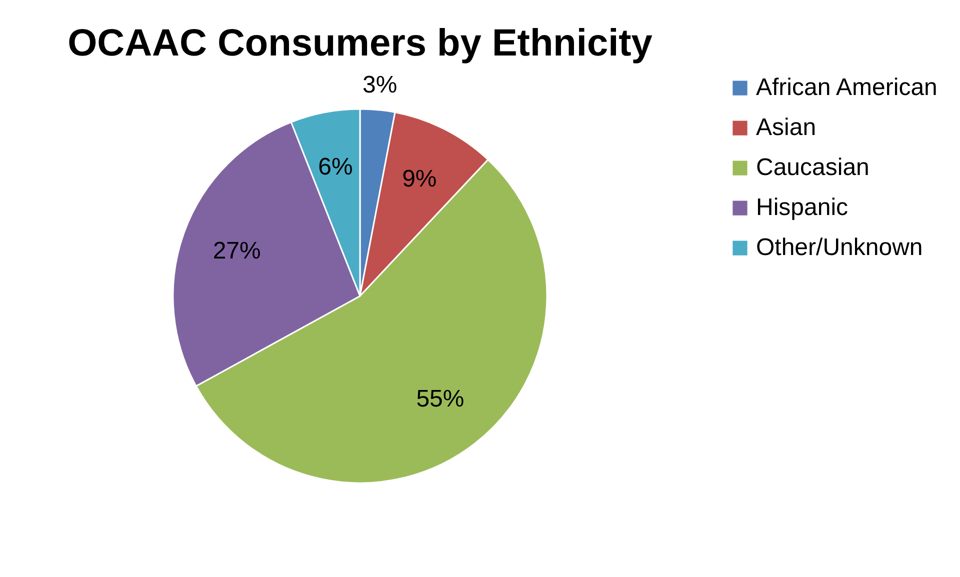 The width and height of the screenshot is (960, 577). I want to click on data-label: 9%, so click(419, 178).